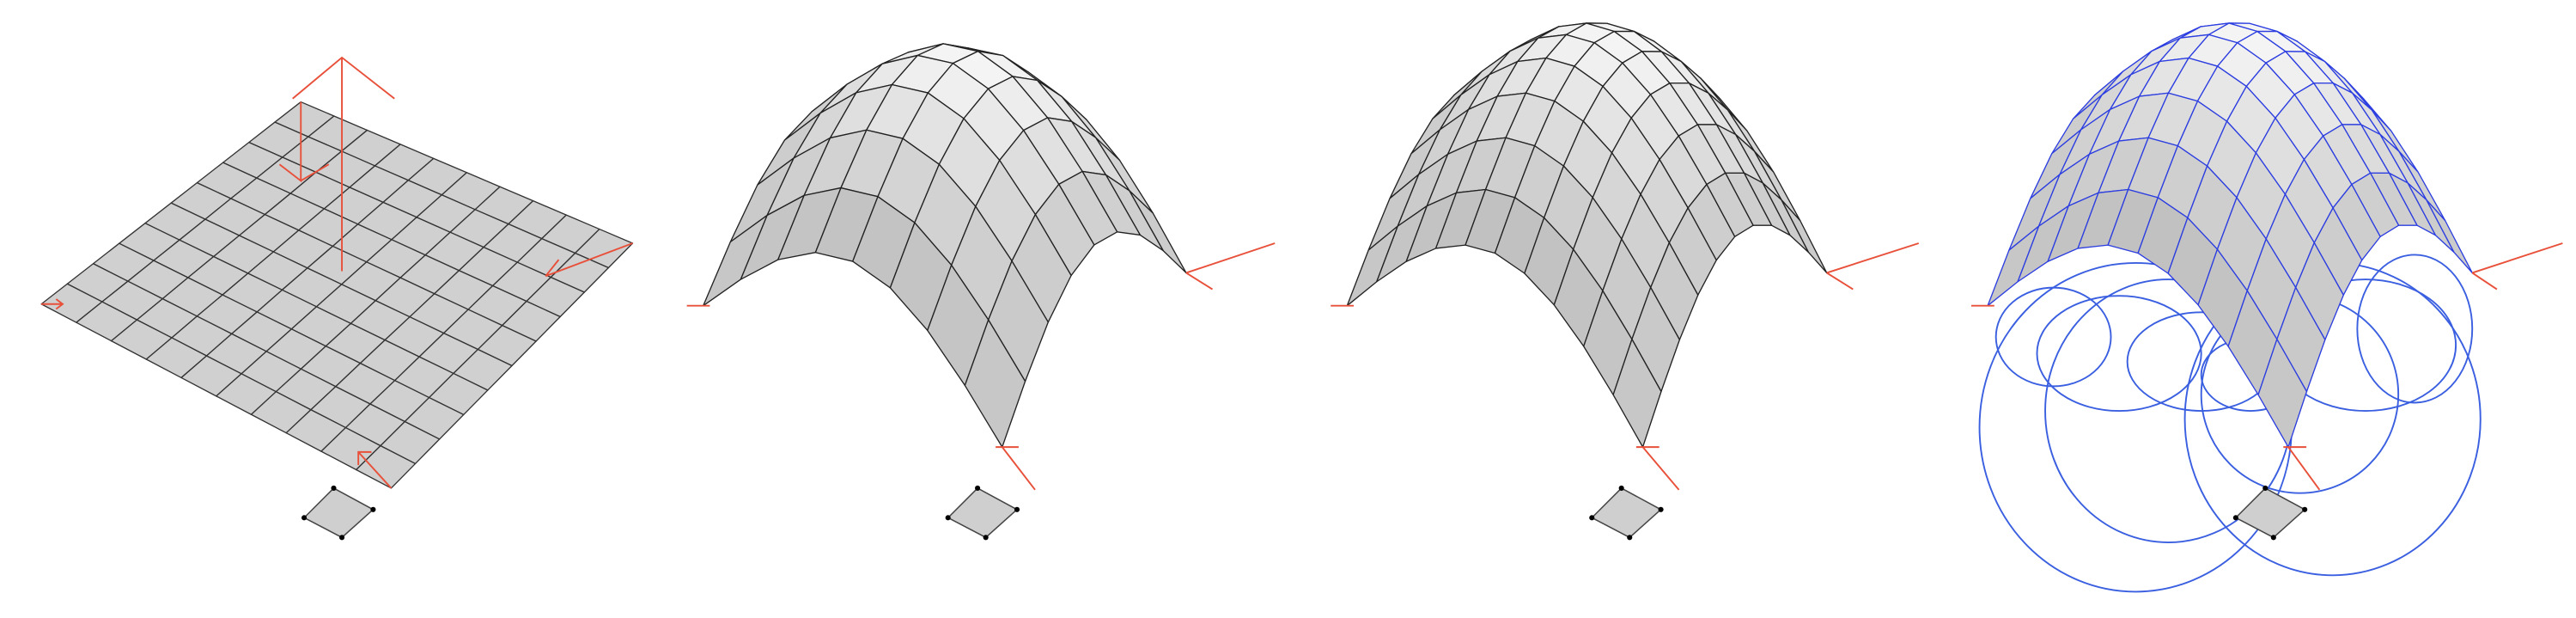  Describe the element at coordinates (1304, 513) in the screenshot. I see `supports` at that location.